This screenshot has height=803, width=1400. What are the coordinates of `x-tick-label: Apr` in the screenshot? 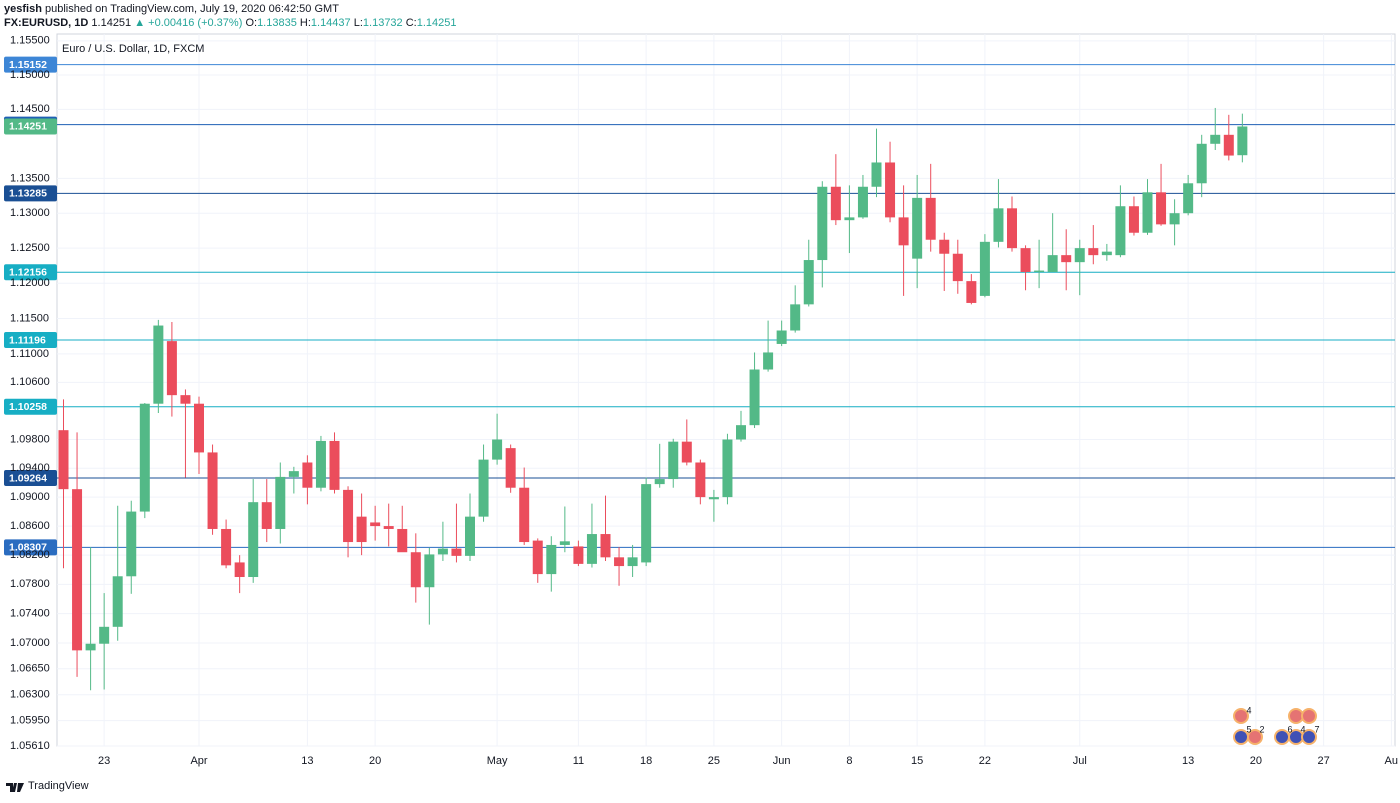 It's located at (198, 761).